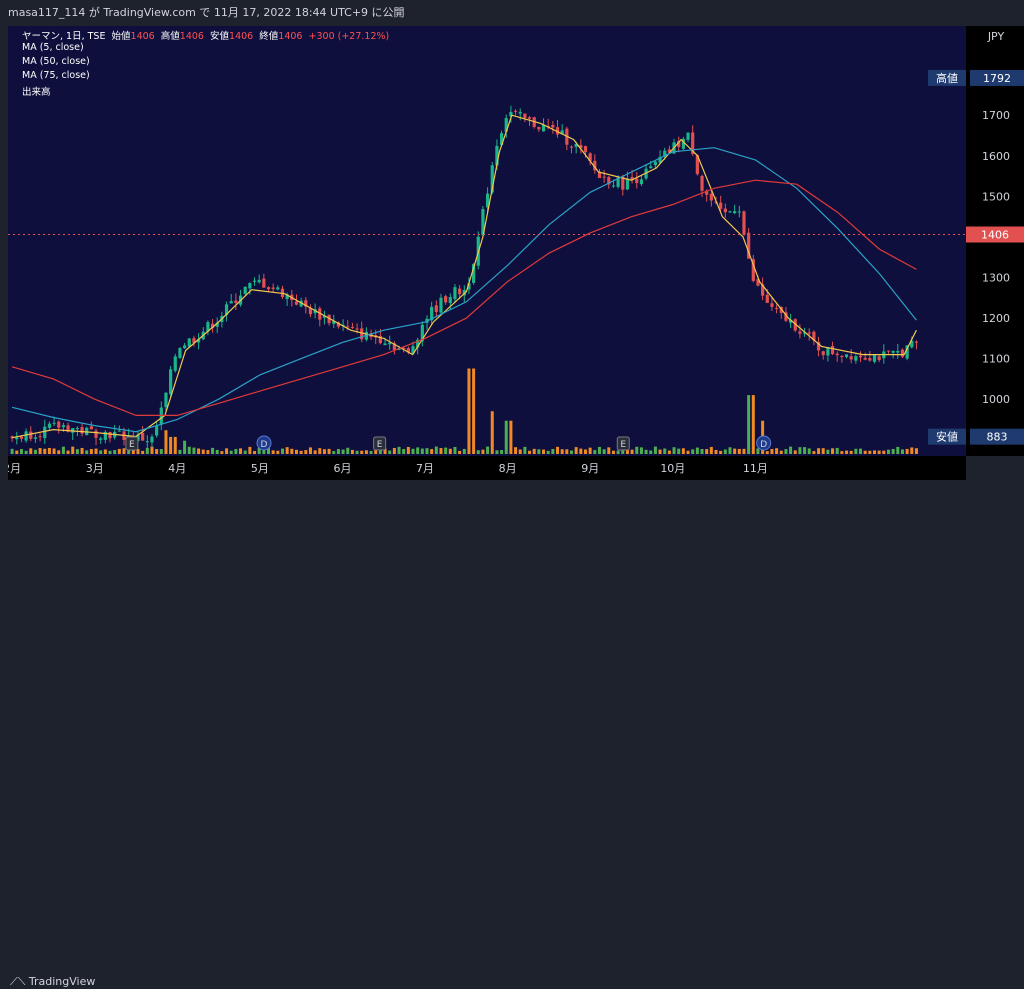 This screenshot has height=989, width=1024. I want to click on legend-low-label: 安値, so click(220, 36).